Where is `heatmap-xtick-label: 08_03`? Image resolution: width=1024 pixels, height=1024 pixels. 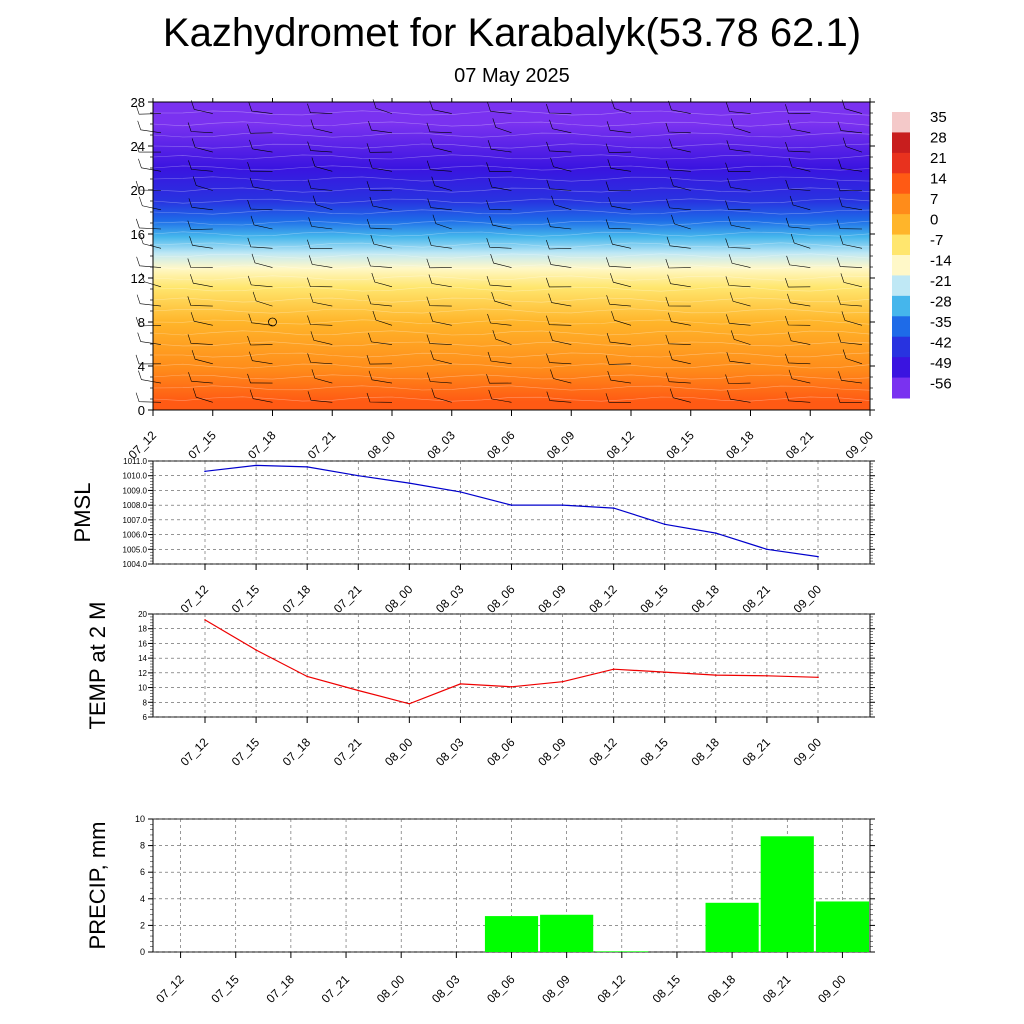
heatmap-xtick-label: 08_03 is located at coordinates (441, 445).